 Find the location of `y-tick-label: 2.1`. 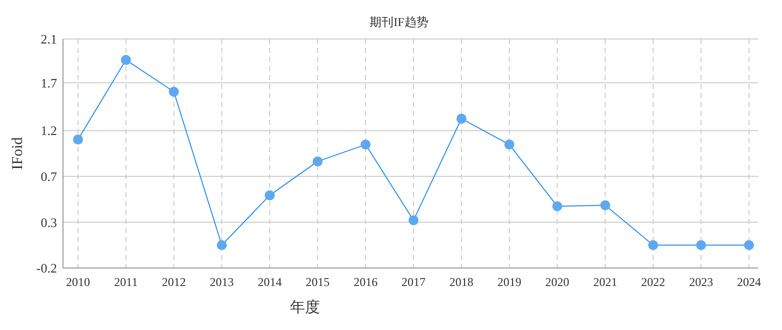

y-tick-label: 2.1 is located at coordinates (48, 39).